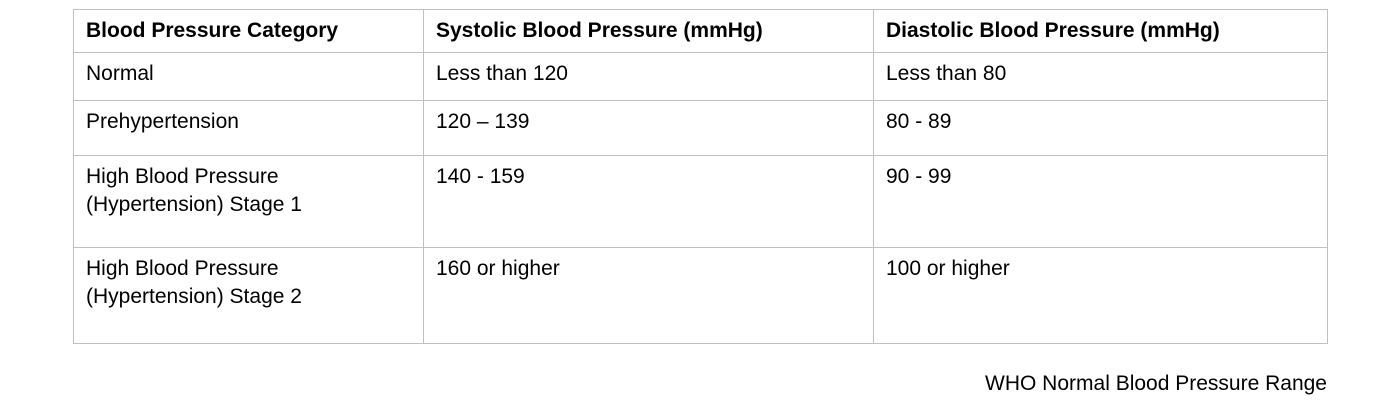 Image resolution: width=1400 pixels, height=405 pixels. I want to click on cell-diastolic: Less than 80, so click(1100, 76).